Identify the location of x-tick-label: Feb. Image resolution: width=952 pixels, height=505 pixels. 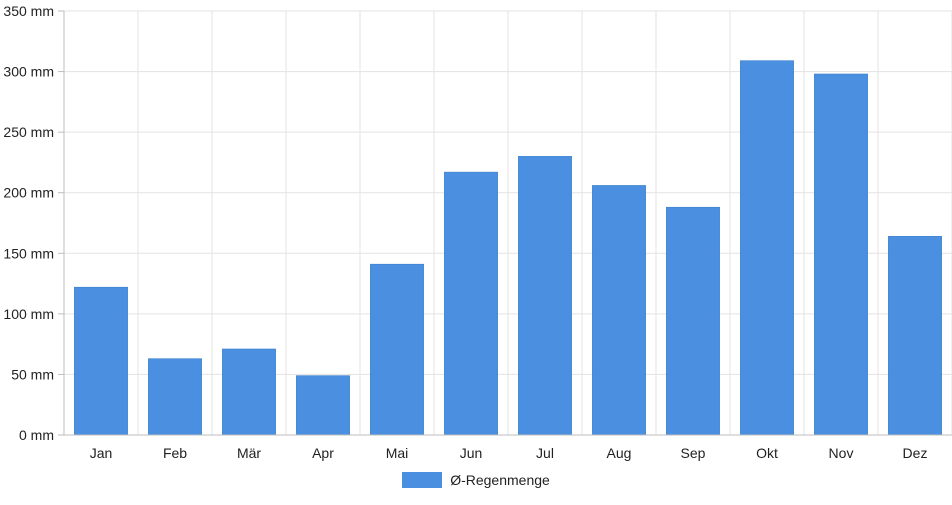
(175, 453).